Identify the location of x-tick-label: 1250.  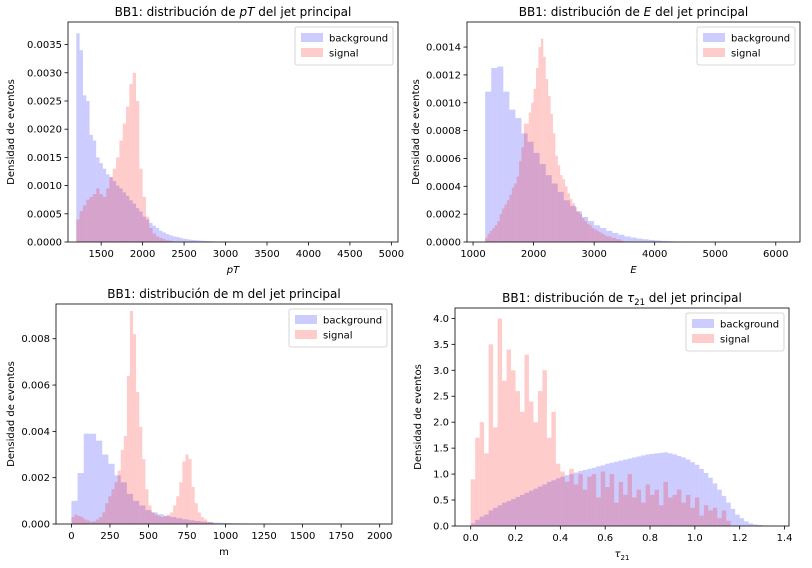
(263, 536).